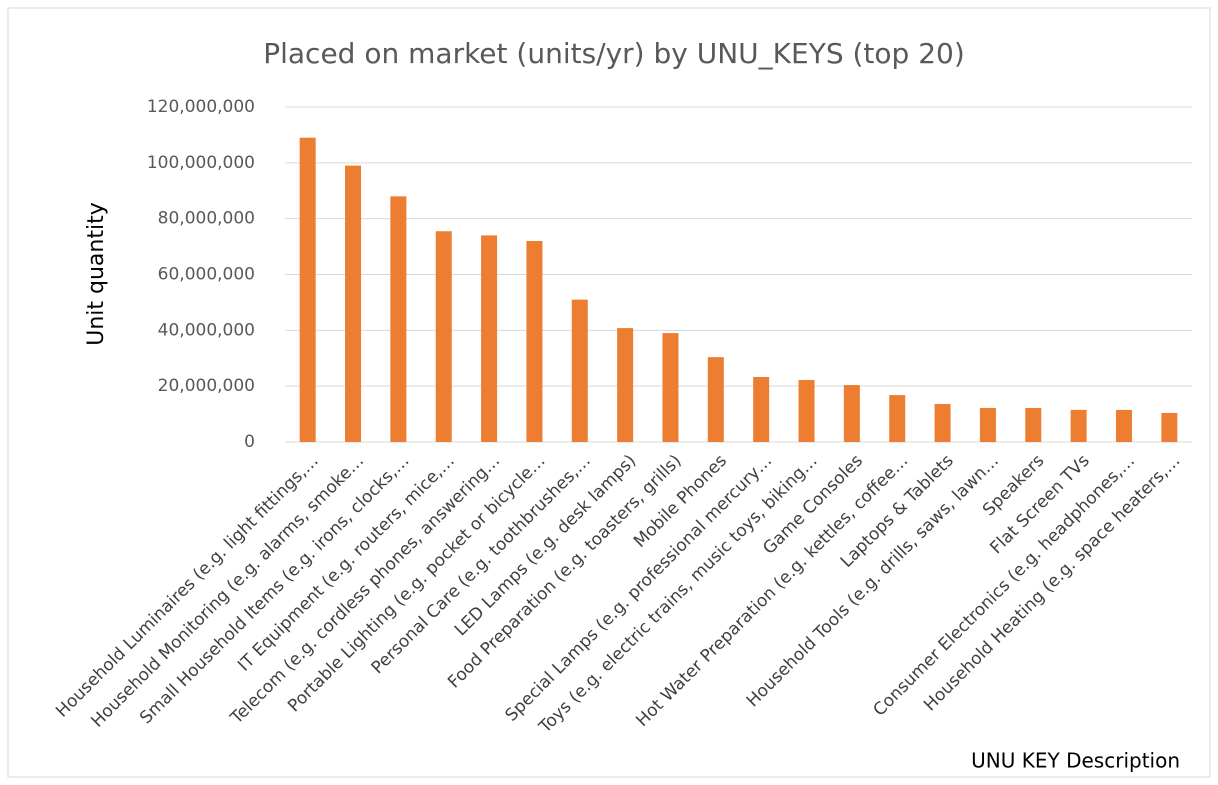  What do you see at coordinates (206, 330) in the screenshot?
I see `y-tick-label: 40,000,000` at bounding box center [206, 330].